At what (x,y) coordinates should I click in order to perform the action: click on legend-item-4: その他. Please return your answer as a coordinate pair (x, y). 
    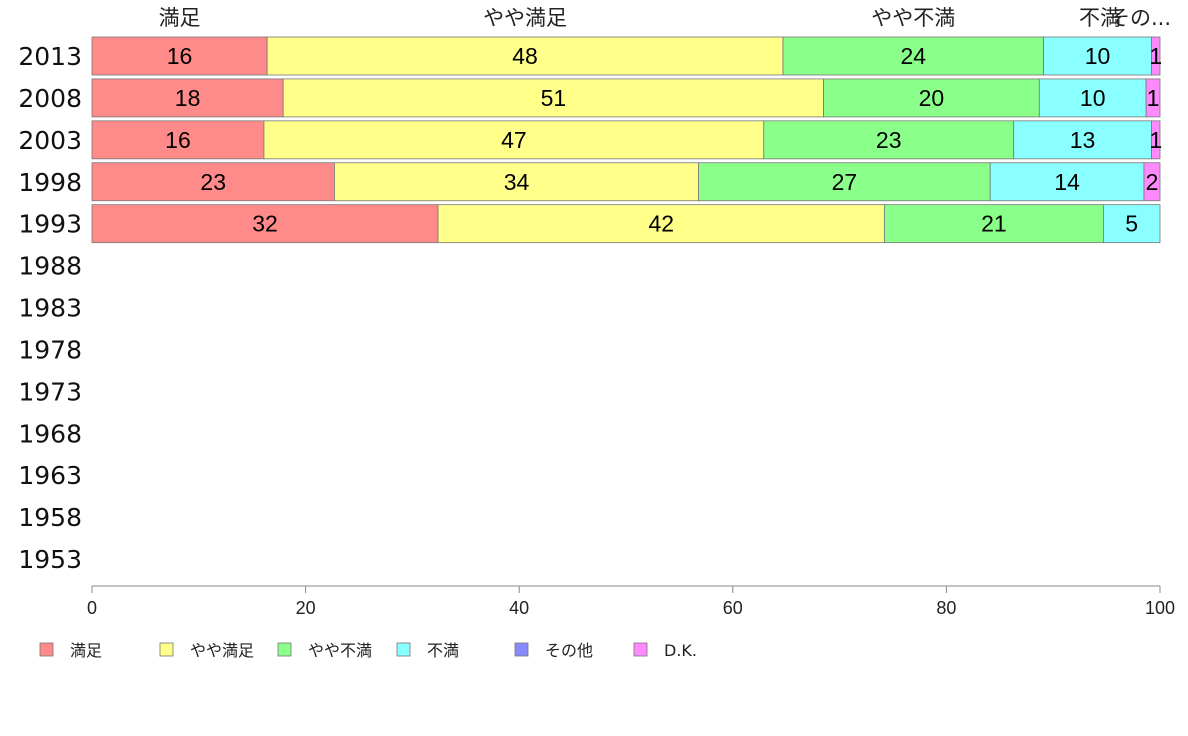
    Looking at the image, I should click on (553, 650).